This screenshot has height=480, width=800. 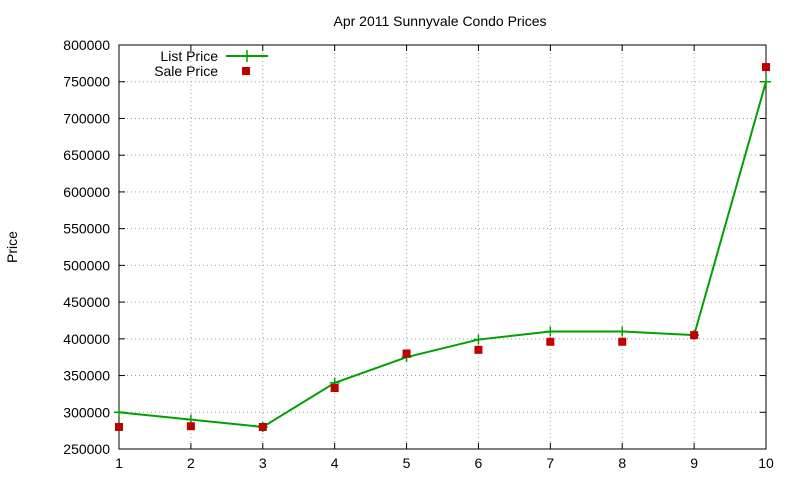 I want to click on y-tick-label: 700000, so click(x=86, y=118).